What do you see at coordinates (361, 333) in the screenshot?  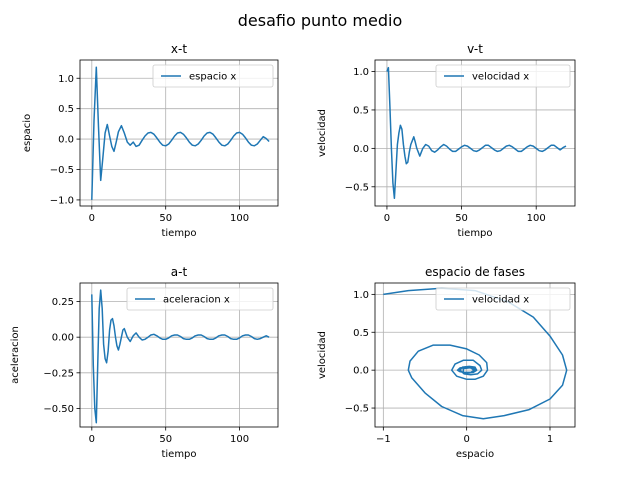 I see `phase-ytick-label-2: 0.5` at bounding box center [361, 333].